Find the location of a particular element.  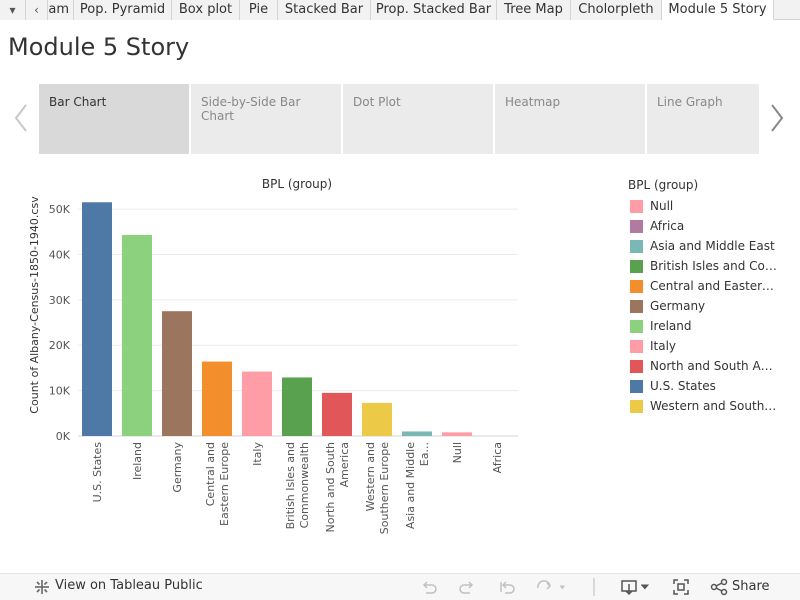

story-point-dot-plot: Dot Plot is located at coordinates (419, 119).